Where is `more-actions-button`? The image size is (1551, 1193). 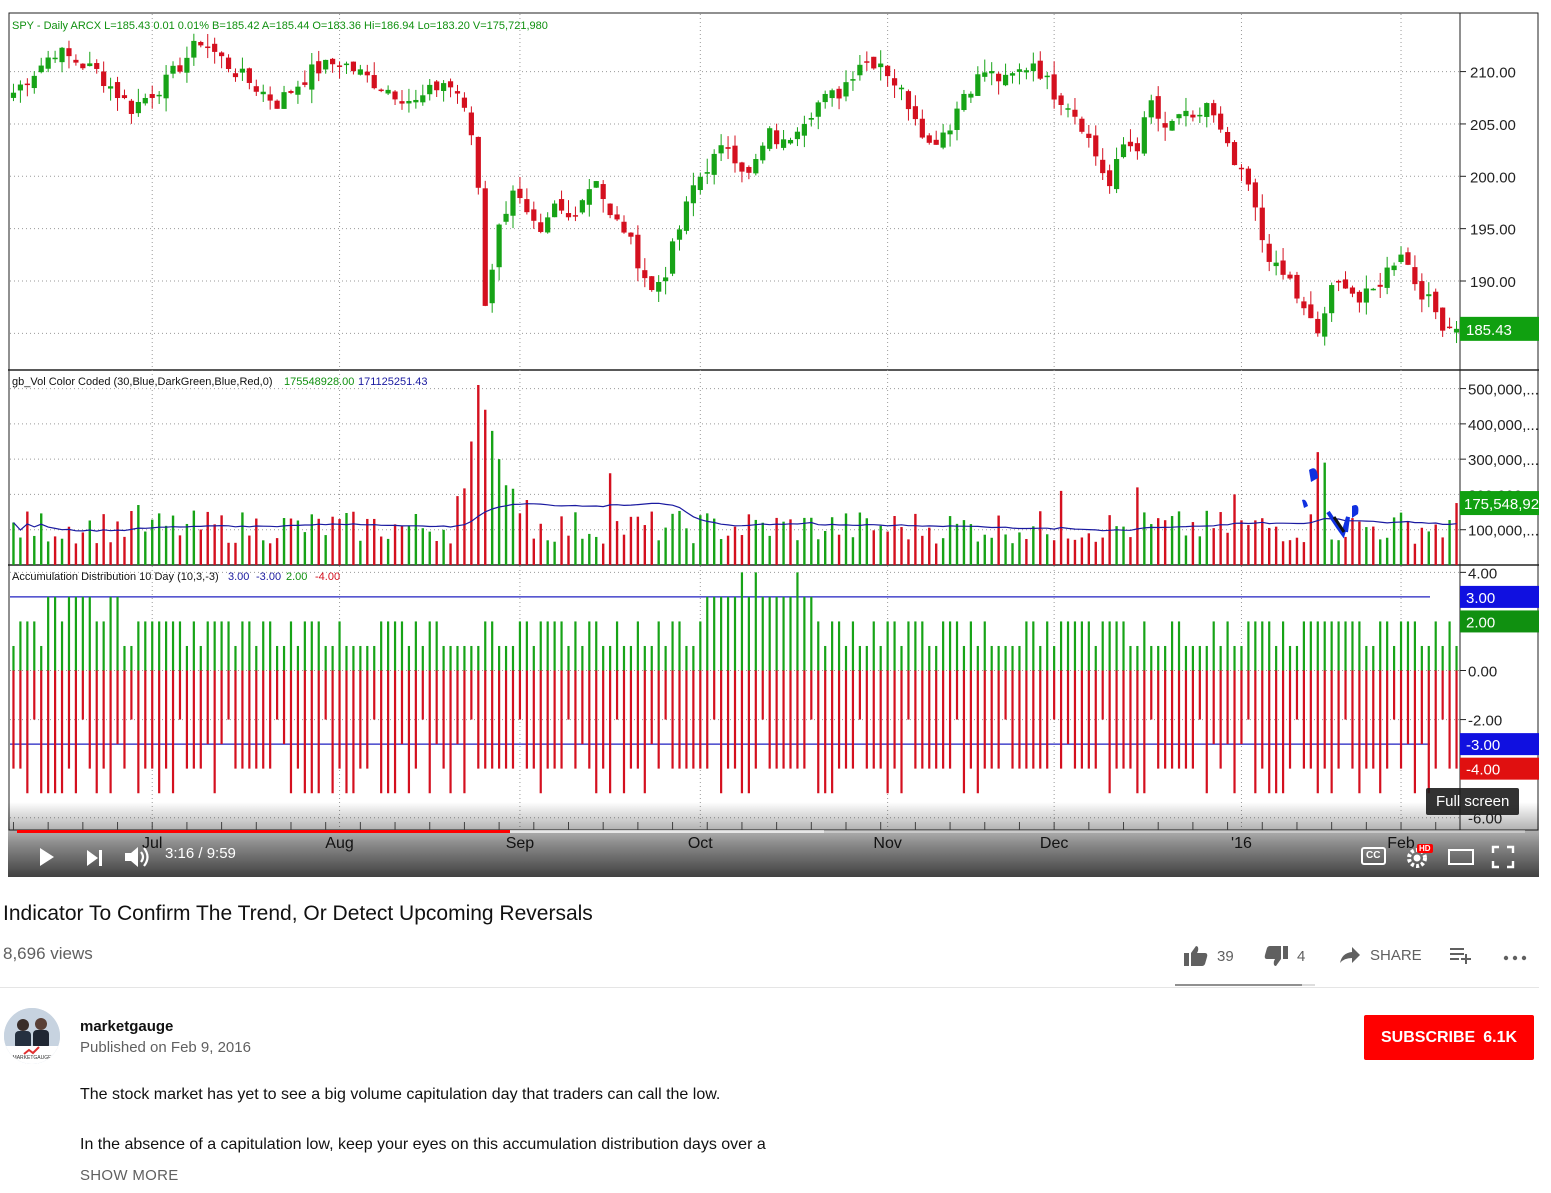
more-actions-button is located at coordinates (1515, 955).